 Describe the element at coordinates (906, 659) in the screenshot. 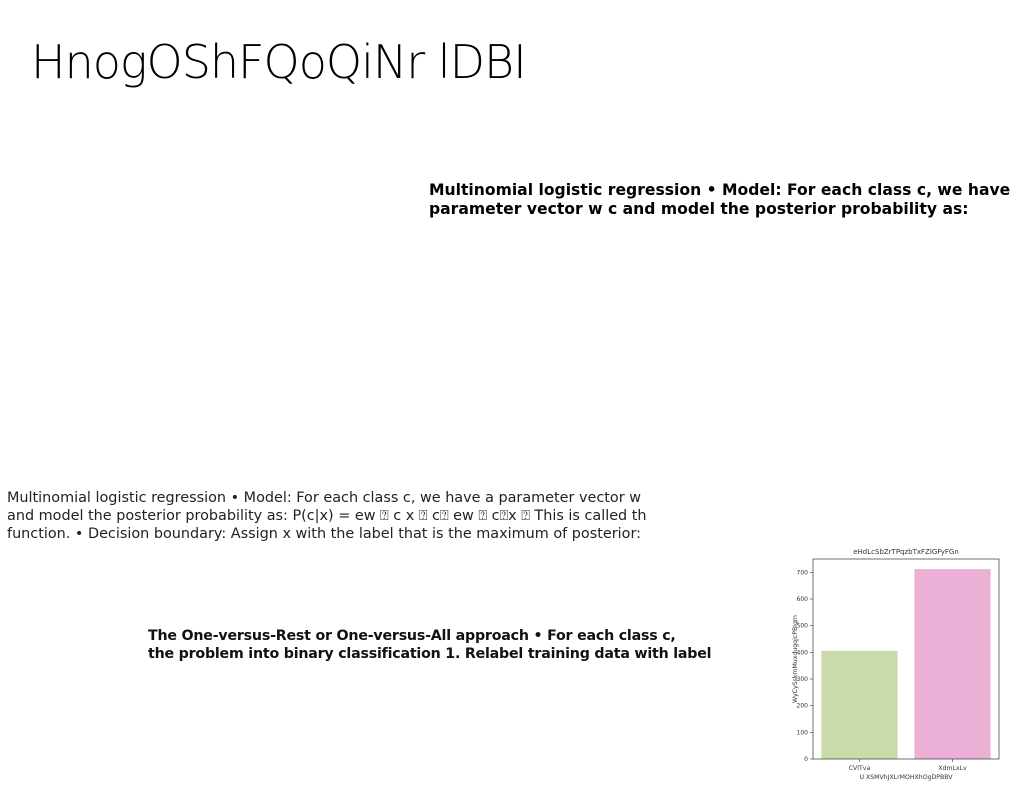

I see `plot-frame` at that location.